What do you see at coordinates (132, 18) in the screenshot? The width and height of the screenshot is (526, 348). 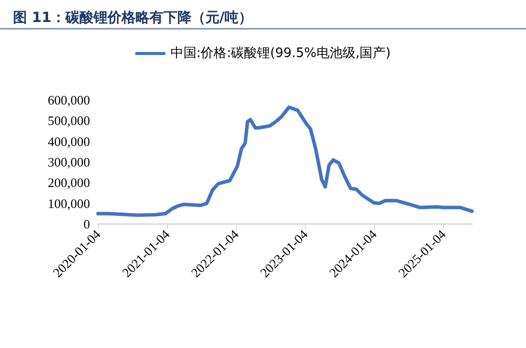 I see `chart-title: 图 11：碳酸锂价格略有下降（元/吨）` at bounding box center [132, 18].